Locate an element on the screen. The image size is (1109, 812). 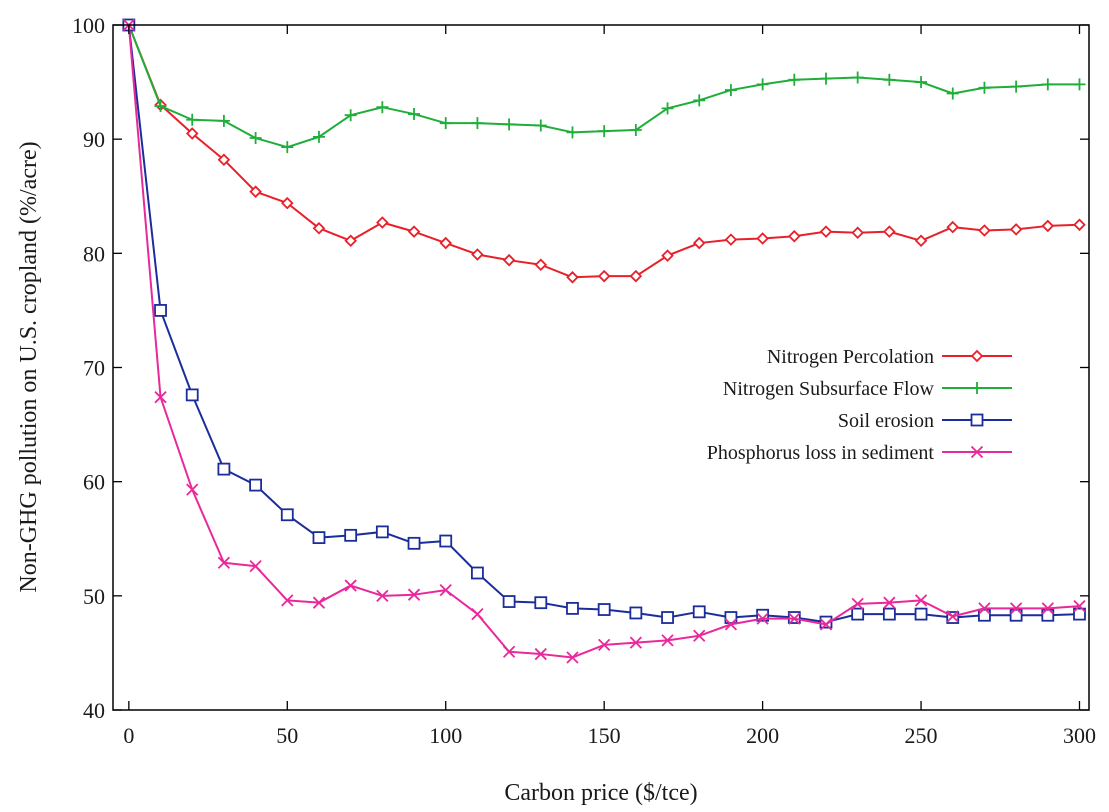
y-tick-label: 60 is located at coordinates (94, 482).